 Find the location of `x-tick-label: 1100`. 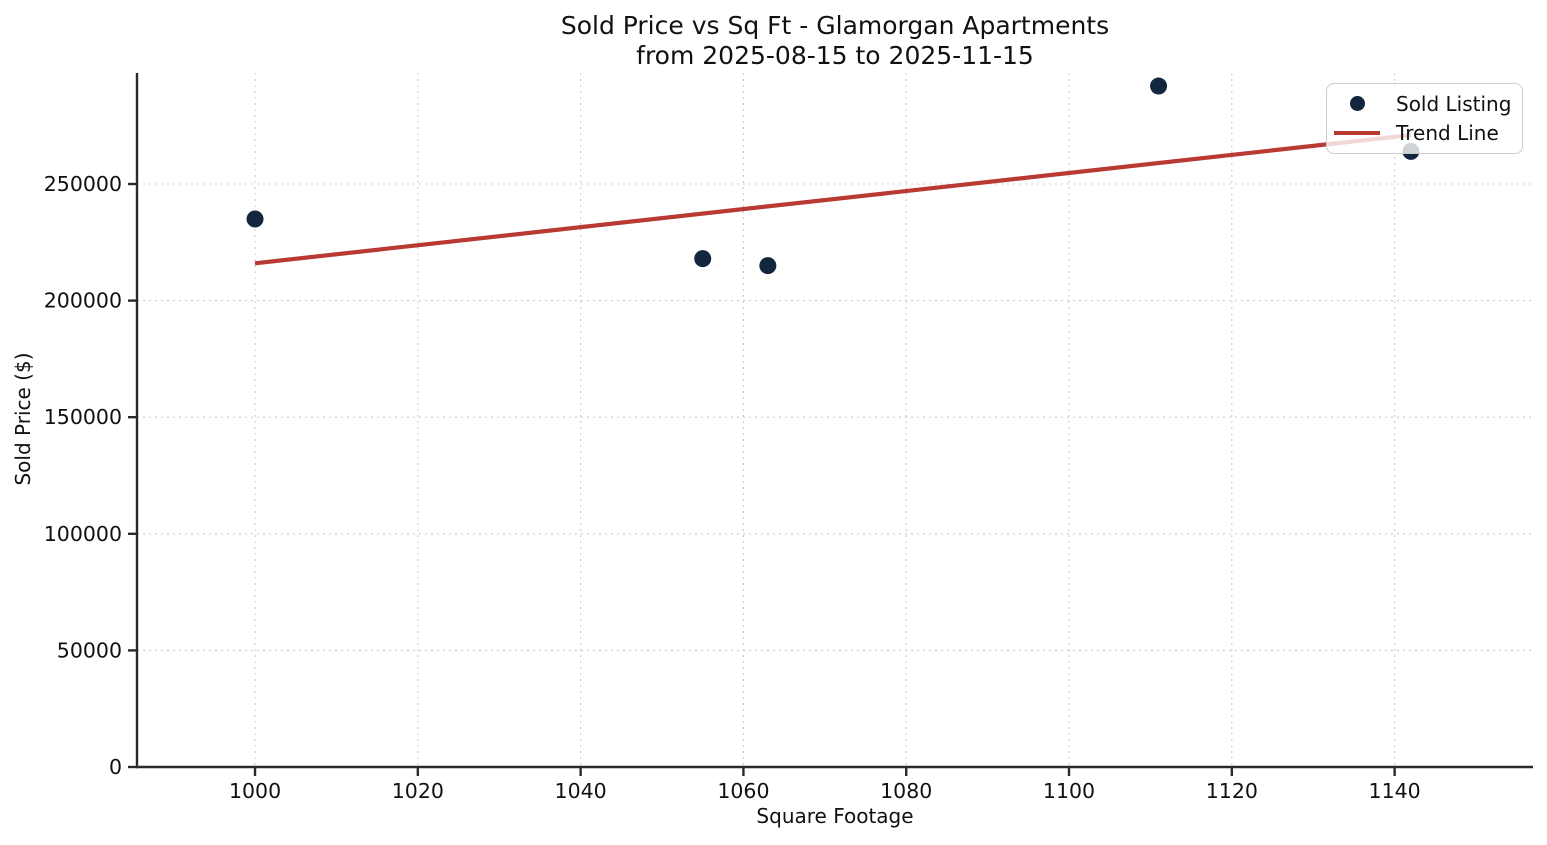

x-tick-label: 1100 is located at coordinates (1069, 791).